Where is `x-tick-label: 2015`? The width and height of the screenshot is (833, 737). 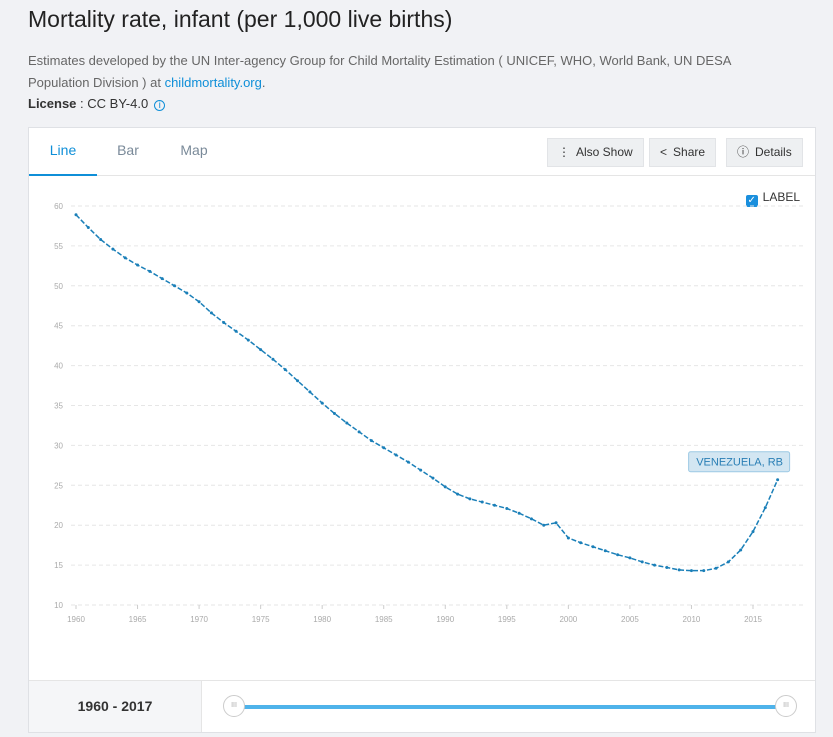 x-tick-label: 2015 is located at coordinates (753, 619).